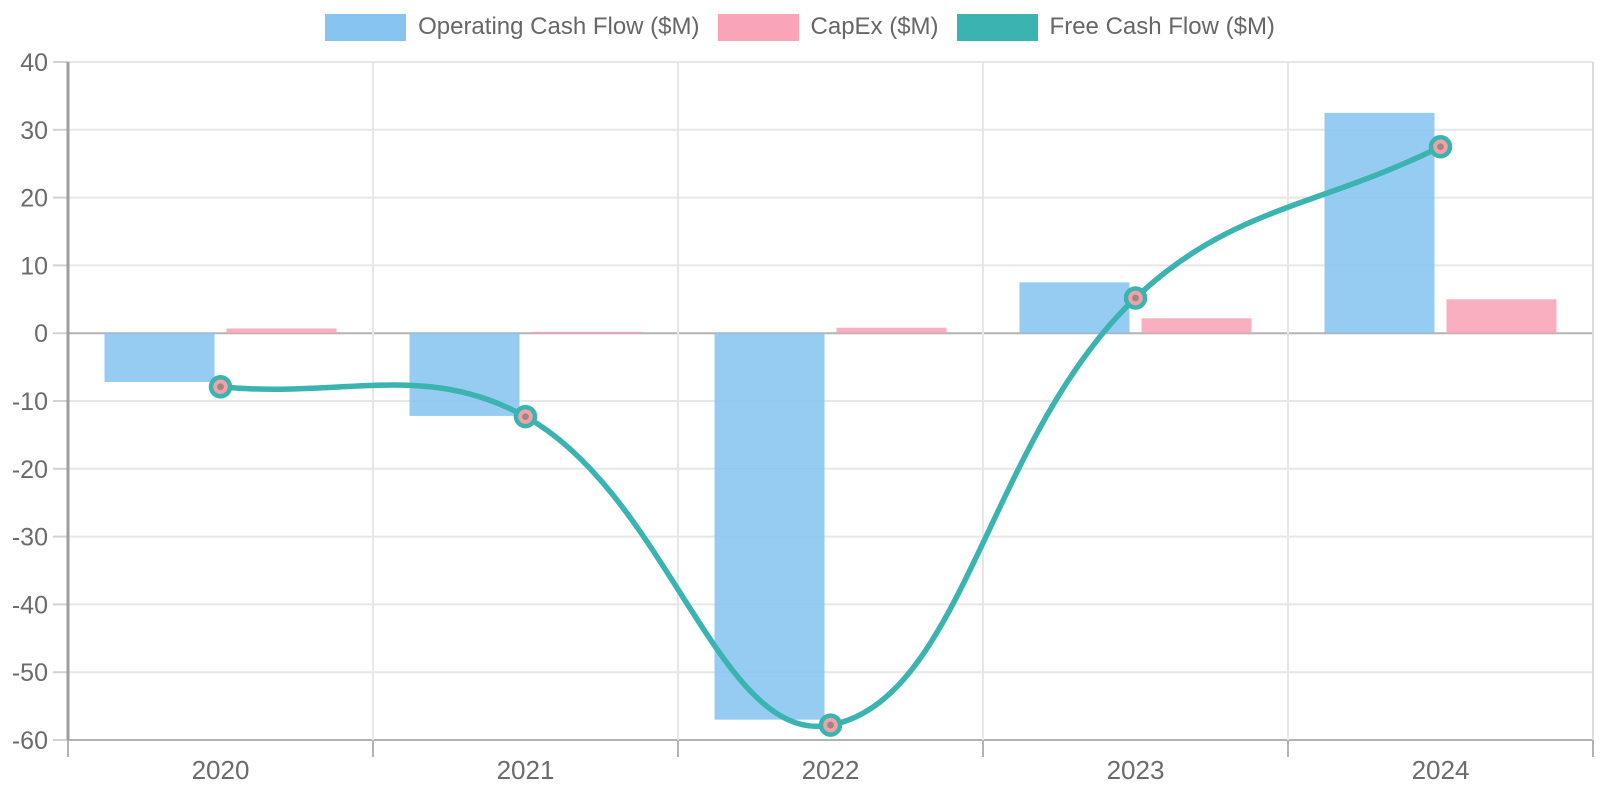 The height and width of the screenshot is (800, 1600). What do you see at coordinates (221, 770) in the screenshot?
I see `x-tick-label-2020: 2020` at bounding box center [221, 770].